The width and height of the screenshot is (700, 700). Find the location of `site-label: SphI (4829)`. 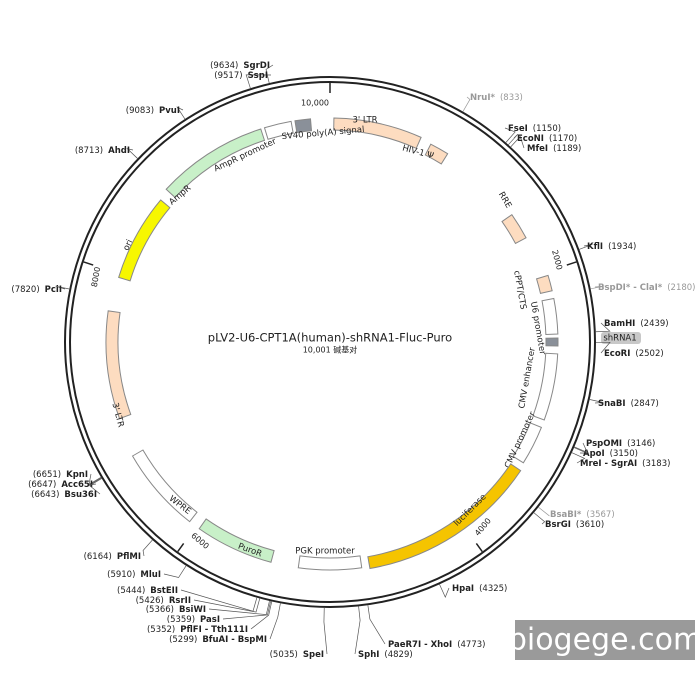

site-label: SphI (4829) is located at coordinates (385, 655).